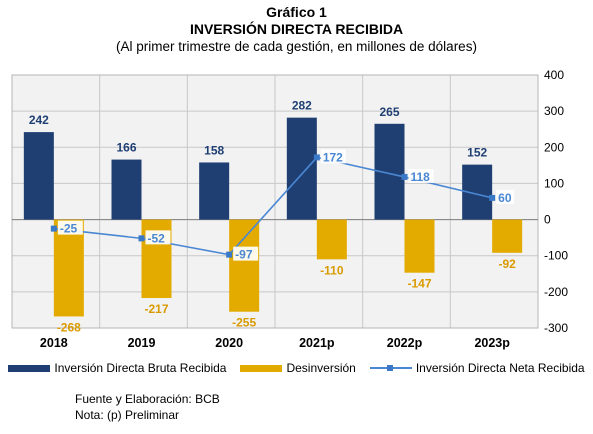 The image size is (593, 434). Describe the element at coordinates (261, 368) in the screenshot. I see `legend-swatch-desinversion` at that location.